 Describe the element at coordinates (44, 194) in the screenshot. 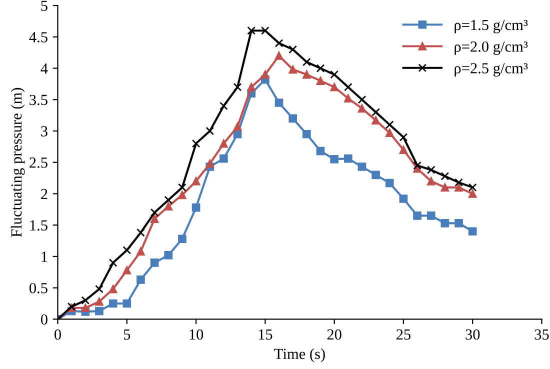

I see `y-tick-label: 2` at that location.